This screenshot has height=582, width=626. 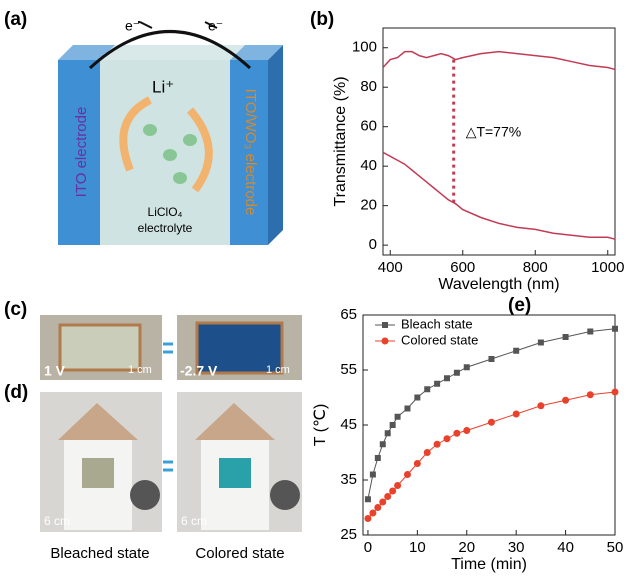 What do you see at coordinates (494, 131) in the screenshot?
I see `annotation: △T=77%` at bounding box center [494, 131].